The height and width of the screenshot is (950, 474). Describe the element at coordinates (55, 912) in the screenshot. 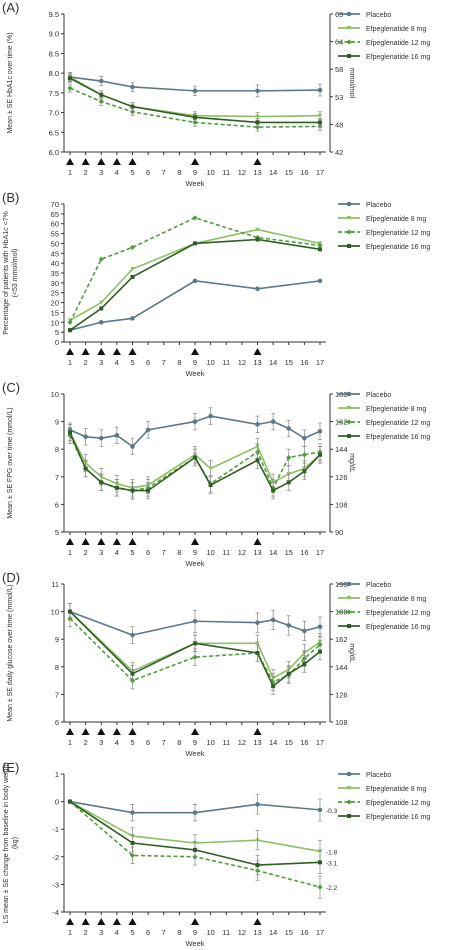

I see `y-tick-label: -4` at that location.